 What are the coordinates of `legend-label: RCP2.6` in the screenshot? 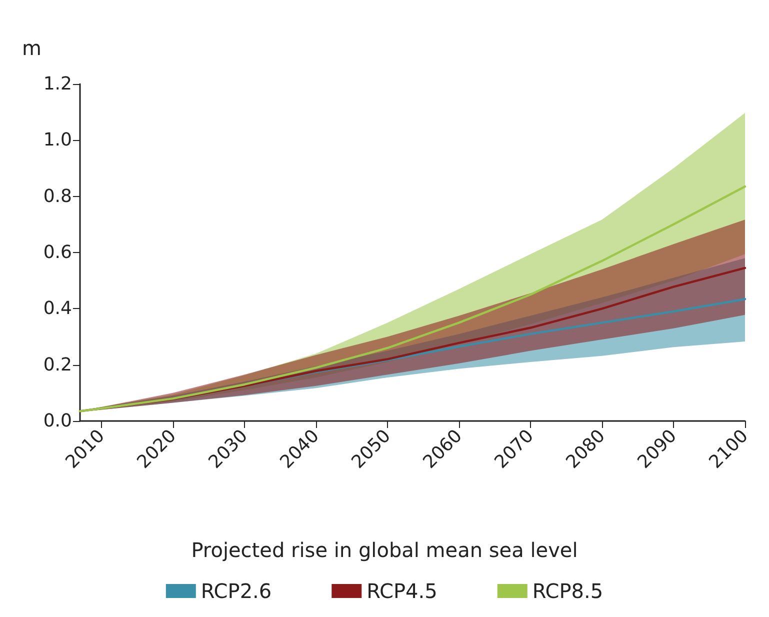 It's located at (236, 591).